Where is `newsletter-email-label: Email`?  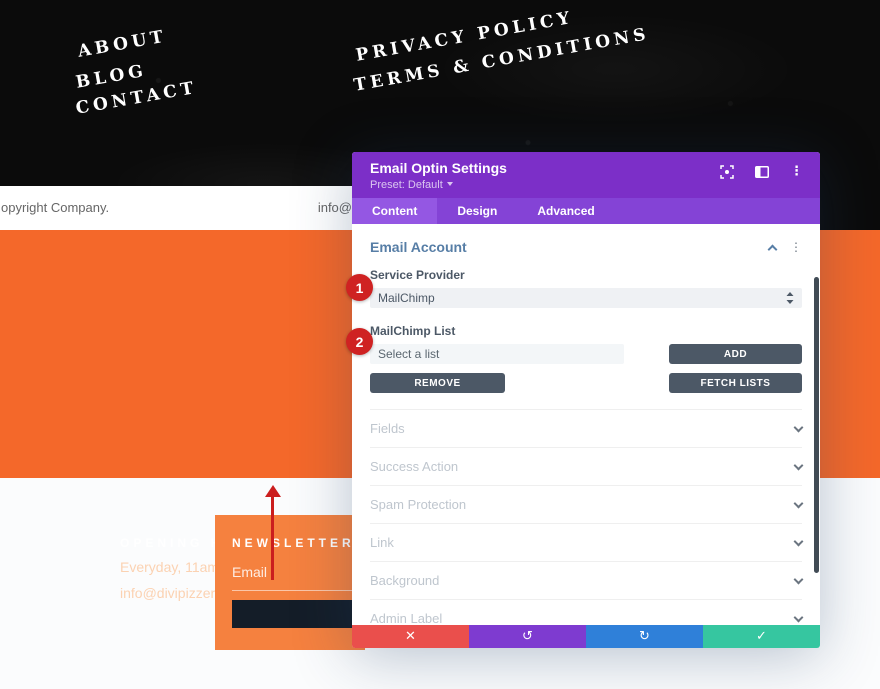 newsletter-email-label: Email is located at coordinates (250, 572).